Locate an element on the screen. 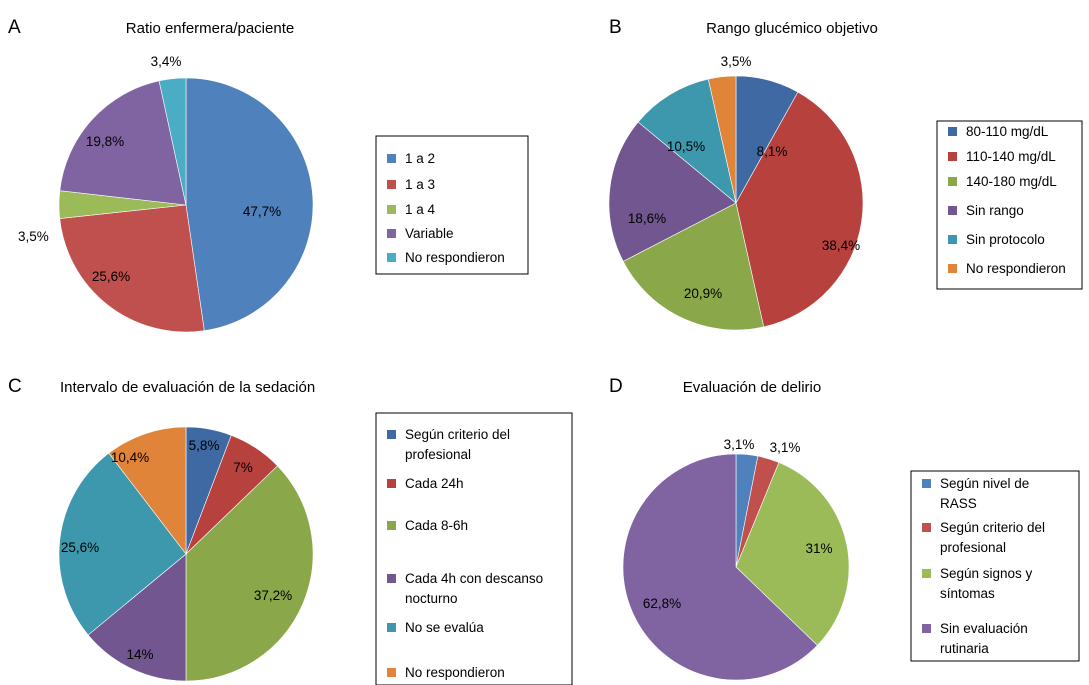 This screenshot has width=1089, height=685. legend: 1 a 2 1 a 3 1 a 4 Variable No respondieron is located at coordinates (452, 205).